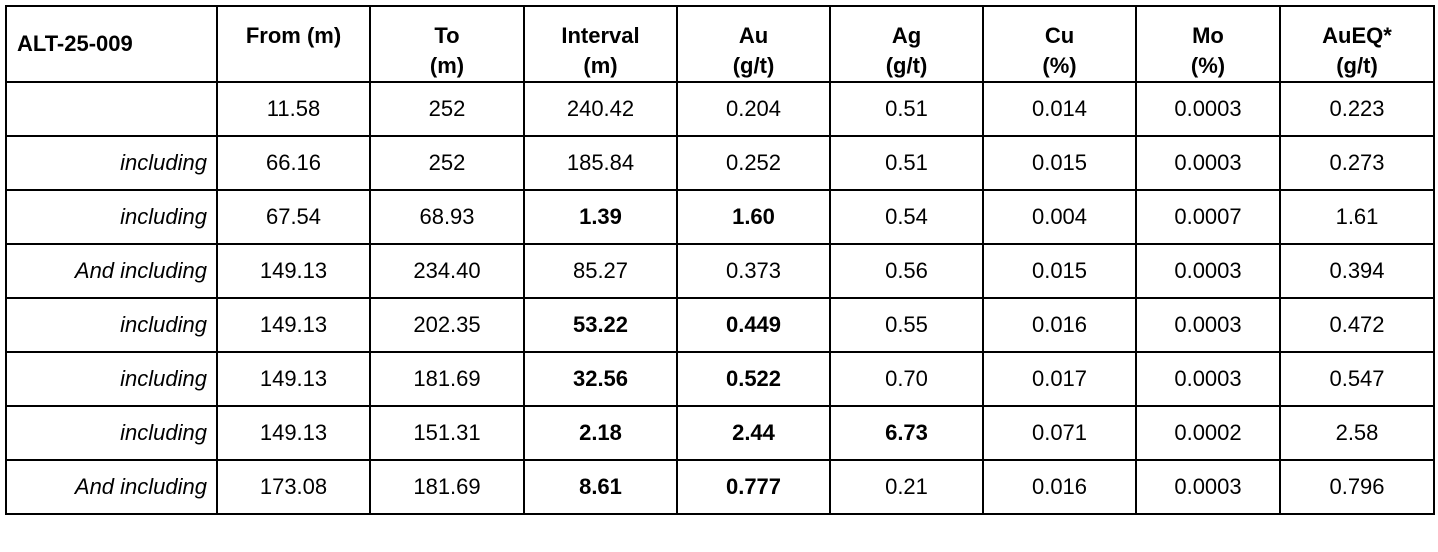 The width and height of the screenshot is (1438, 552). I want to click on column-header-to: To (m), so click(447, 44).